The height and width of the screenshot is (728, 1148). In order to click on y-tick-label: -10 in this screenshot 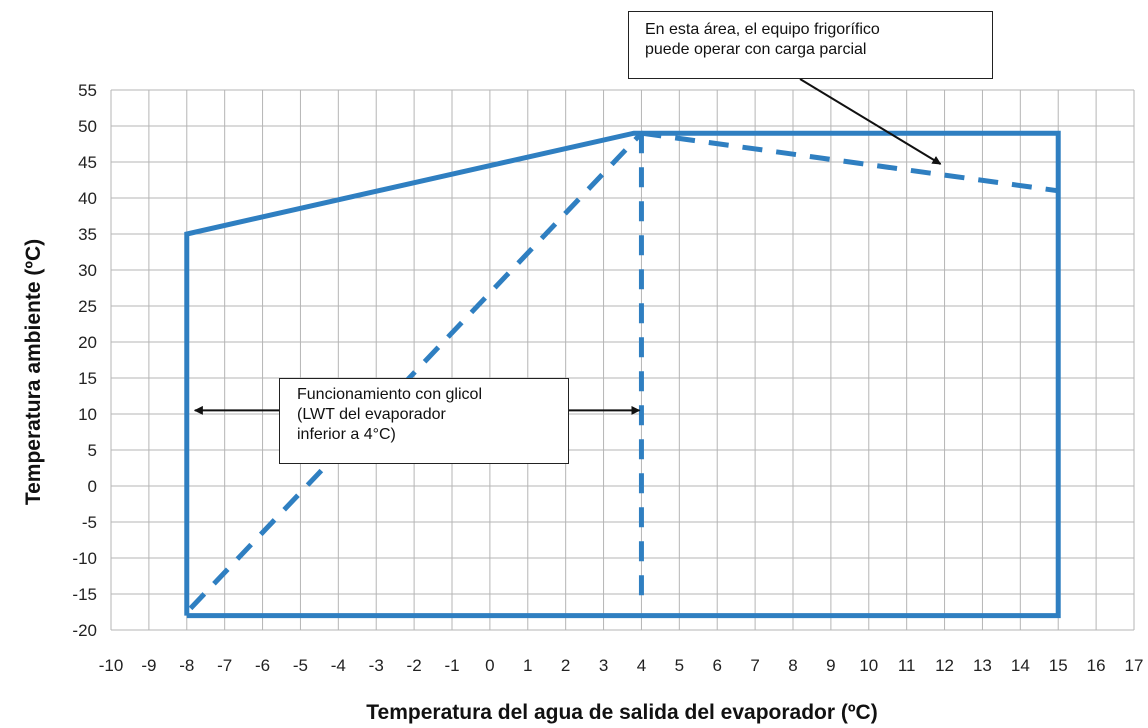, I will do `click(84, 558)`.